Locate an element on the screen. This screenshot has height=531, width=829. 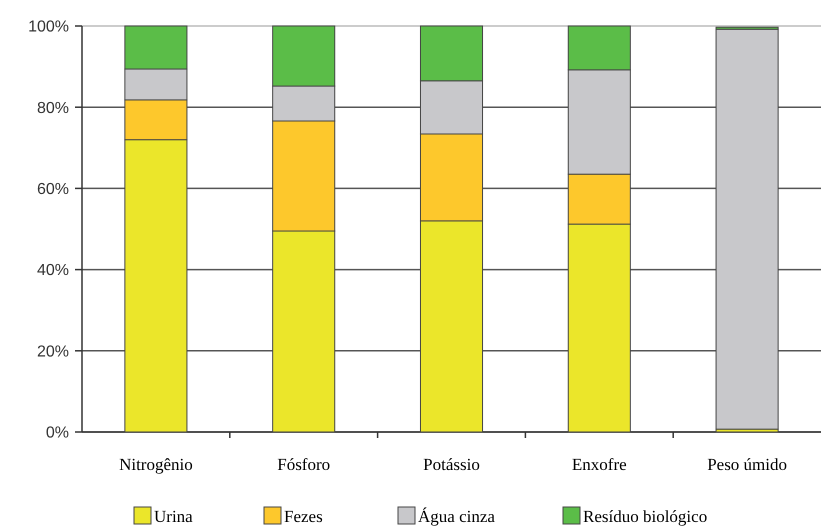
x-tick-label: Nitrogênio is located at coordinates (156, 464).